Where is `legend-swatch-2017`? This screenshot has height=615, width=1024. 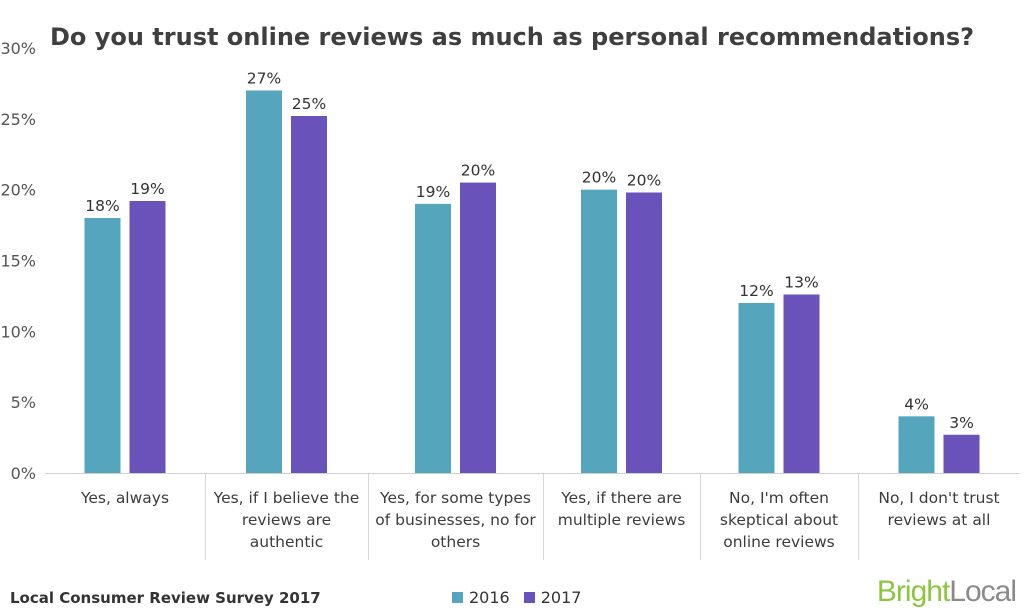
legend-swatch-2017 is located at coordinates (529, 597).